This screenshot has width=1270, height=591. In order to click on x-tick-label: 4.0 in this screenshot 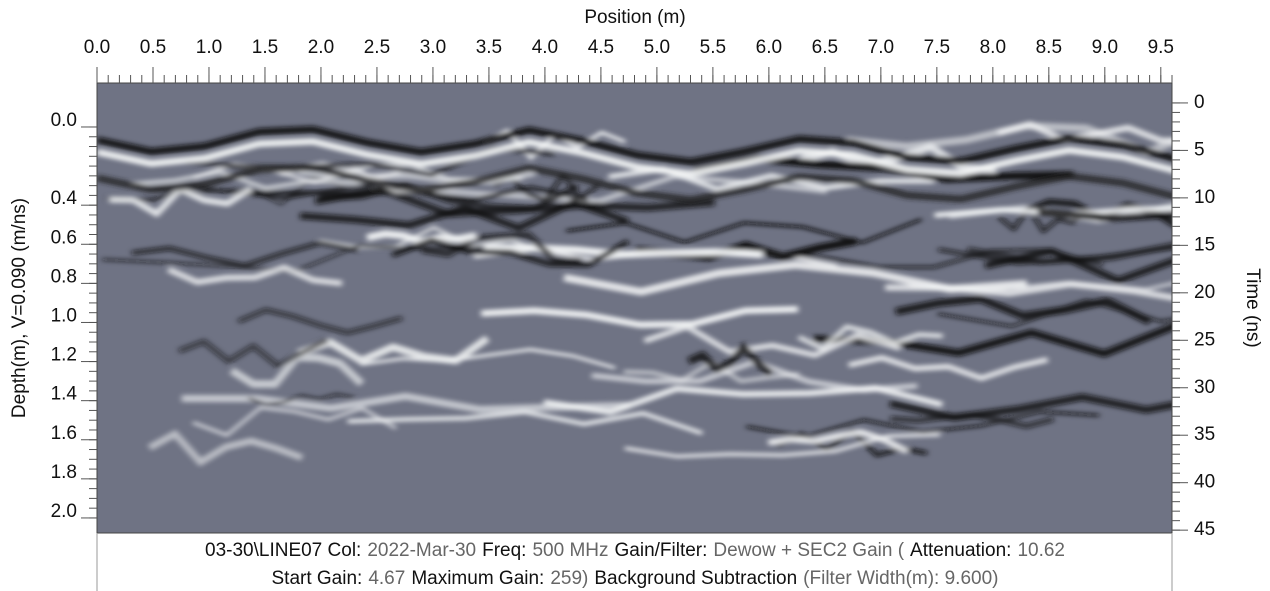, I will do `click(545, 47)`.